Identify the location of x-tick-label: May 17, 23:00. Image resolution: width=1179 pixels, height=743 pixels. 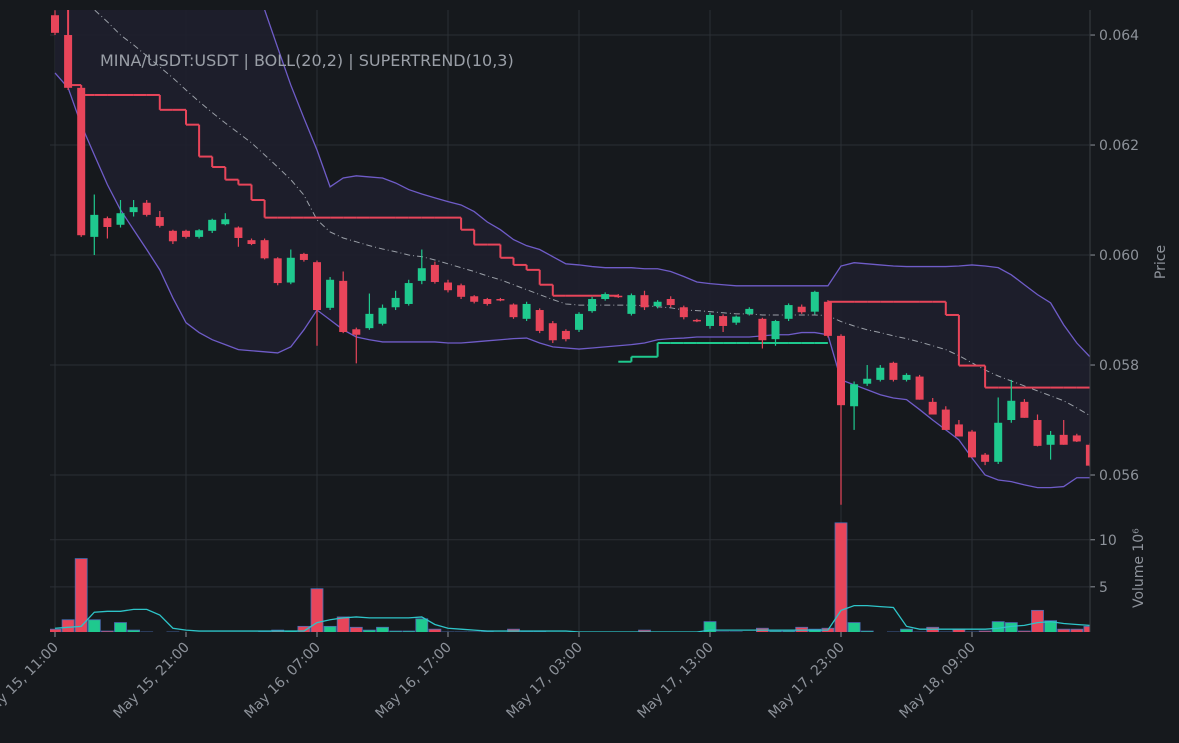
(806, 681).